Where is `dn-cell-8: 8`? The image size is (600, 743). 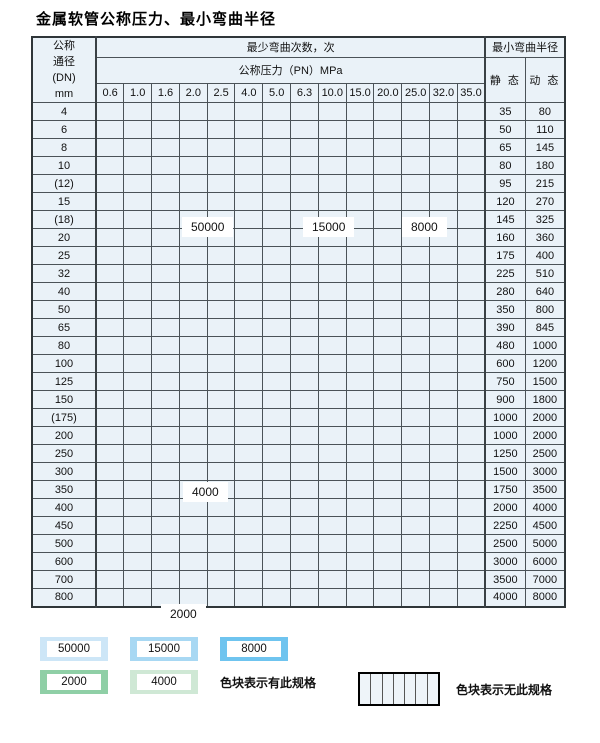
dn-cell-8: 8 is located at coordinates (64, 147).